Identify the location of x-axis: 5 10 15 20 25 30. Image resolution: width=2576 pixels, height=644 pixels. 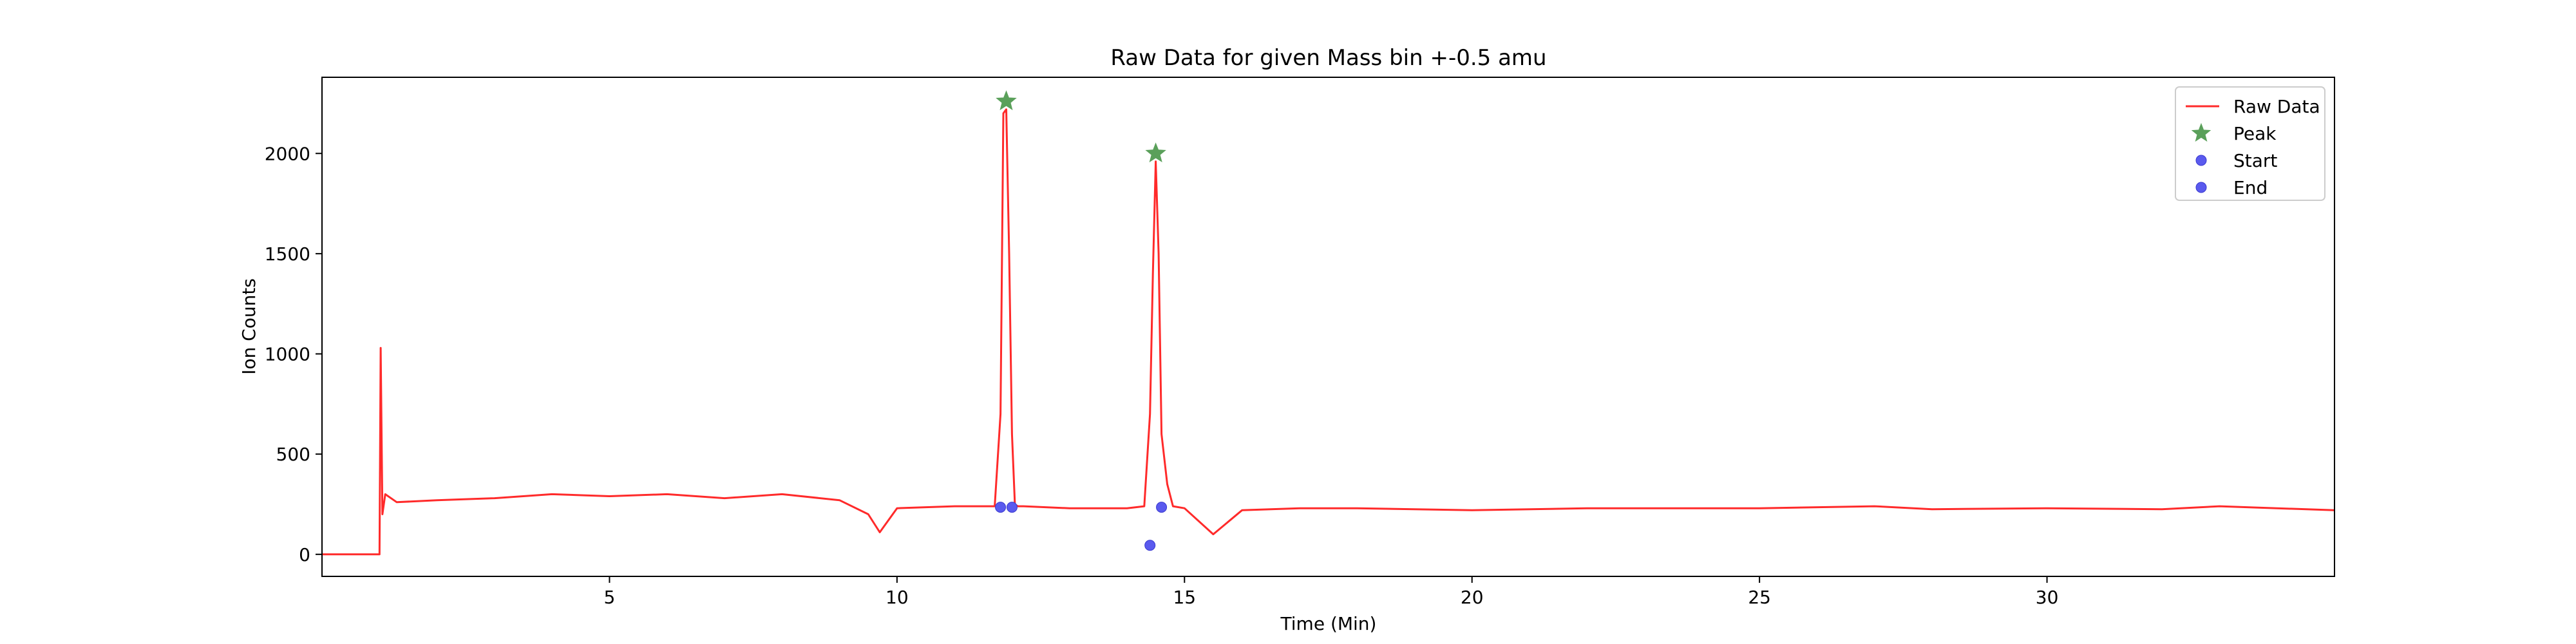
(1331, 592).